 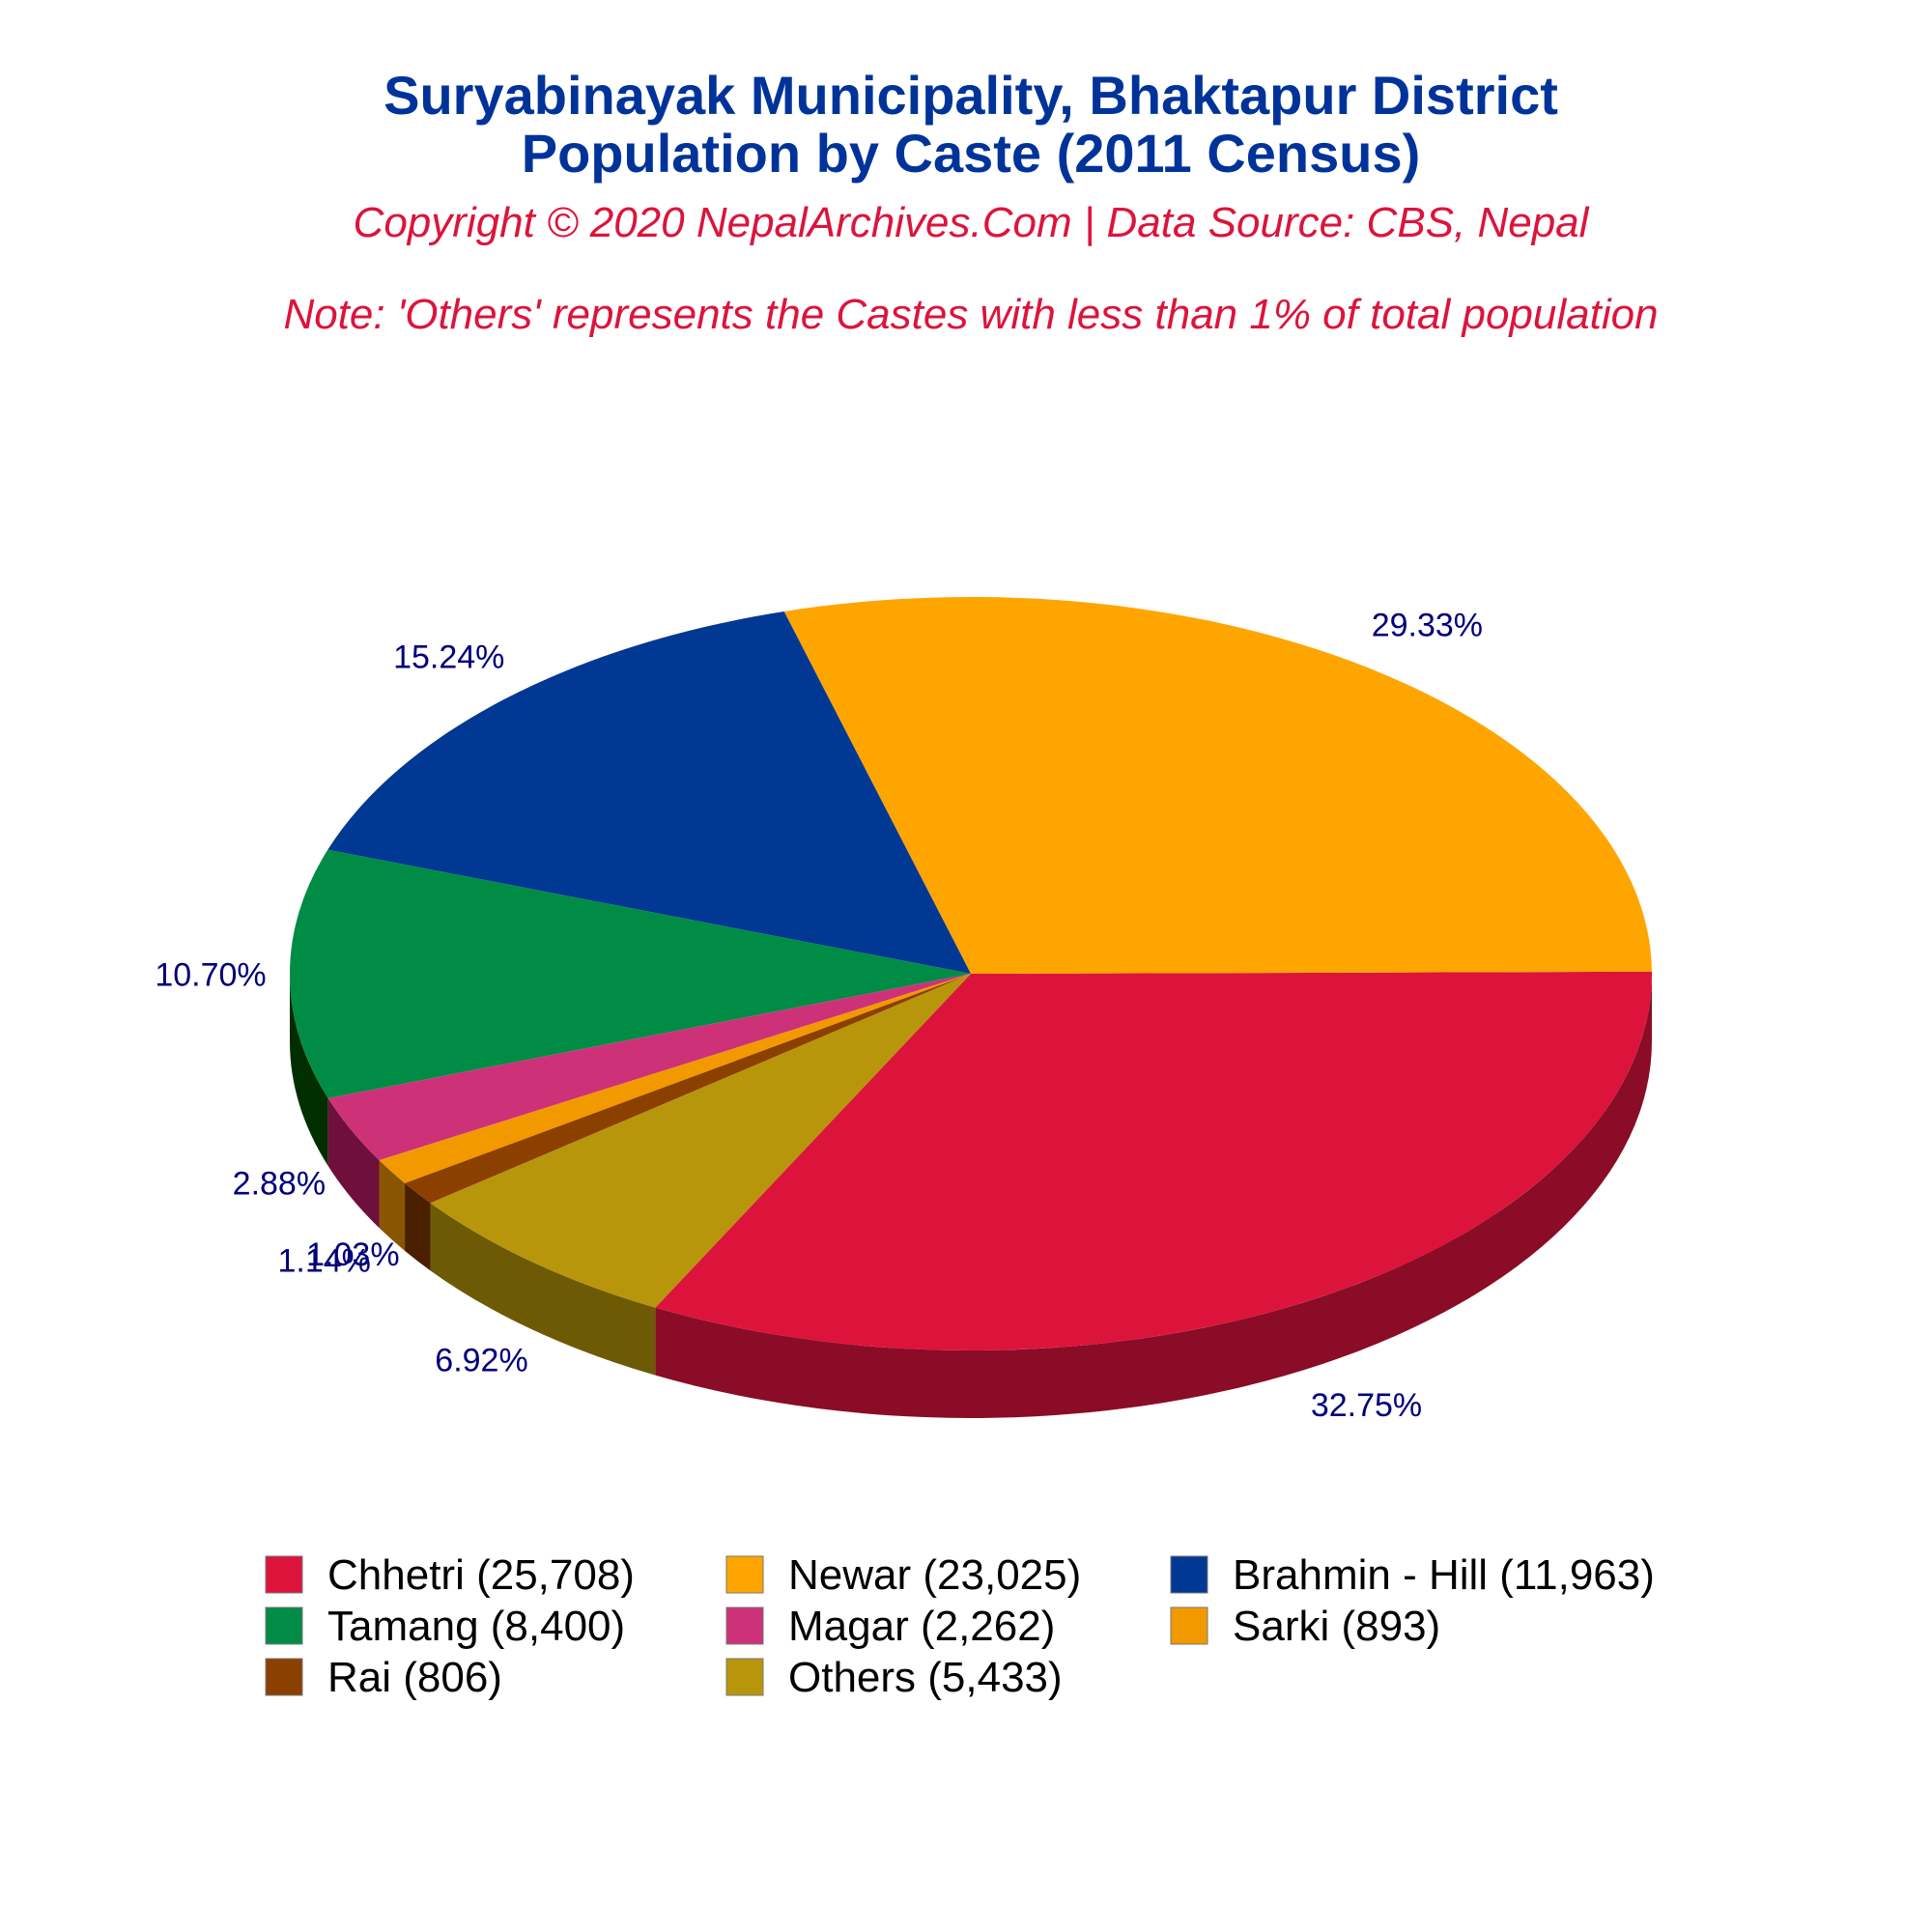 What do you see at coordinates (1189, 1625) in the screenshot?
I see `legend-swatch-sarki` at bounding box center [1189, 1625].